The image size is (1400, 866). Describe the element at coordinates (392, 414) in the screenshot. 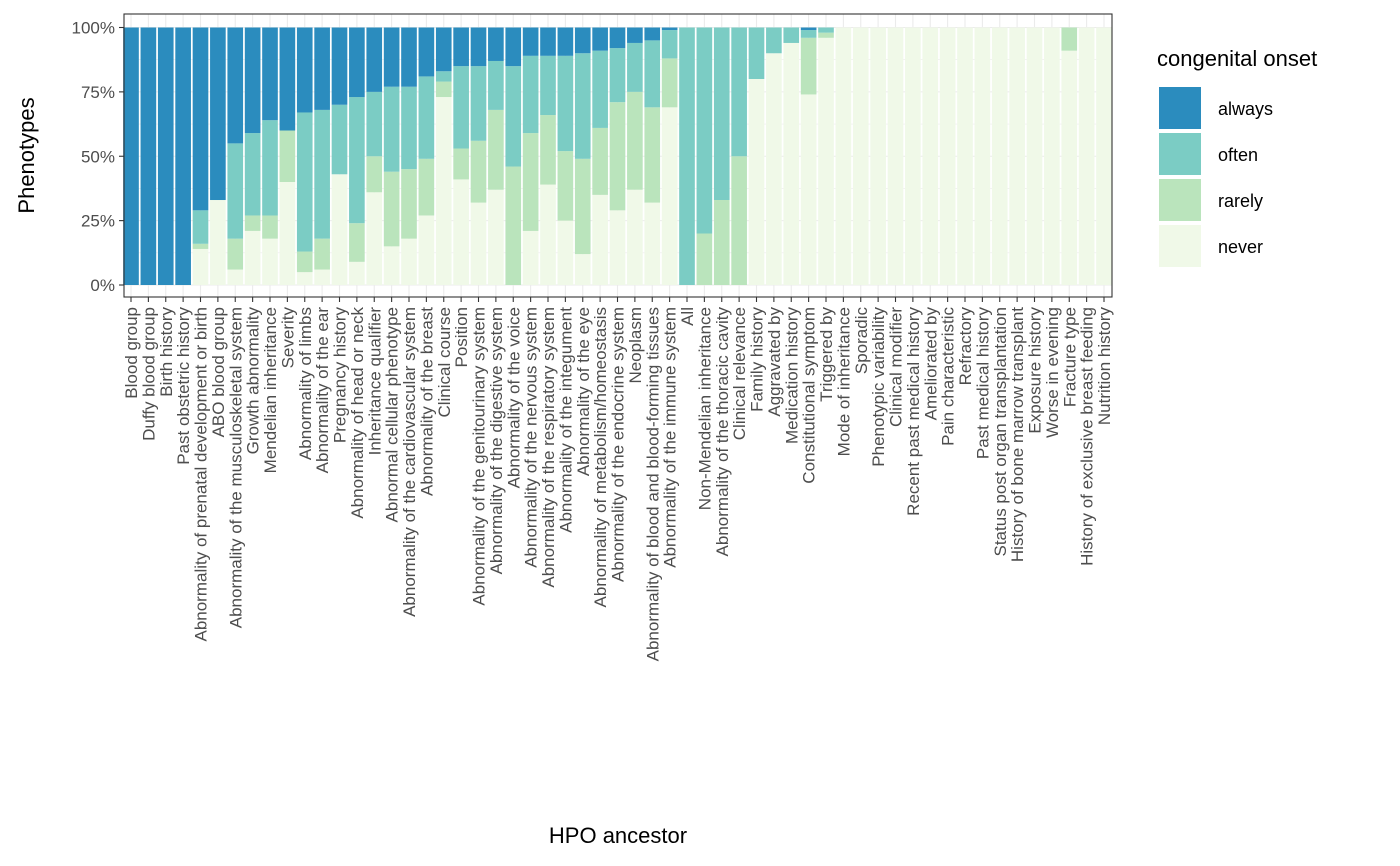

I see `x-tick-label: Abnormal cellular phenotype` at that location.